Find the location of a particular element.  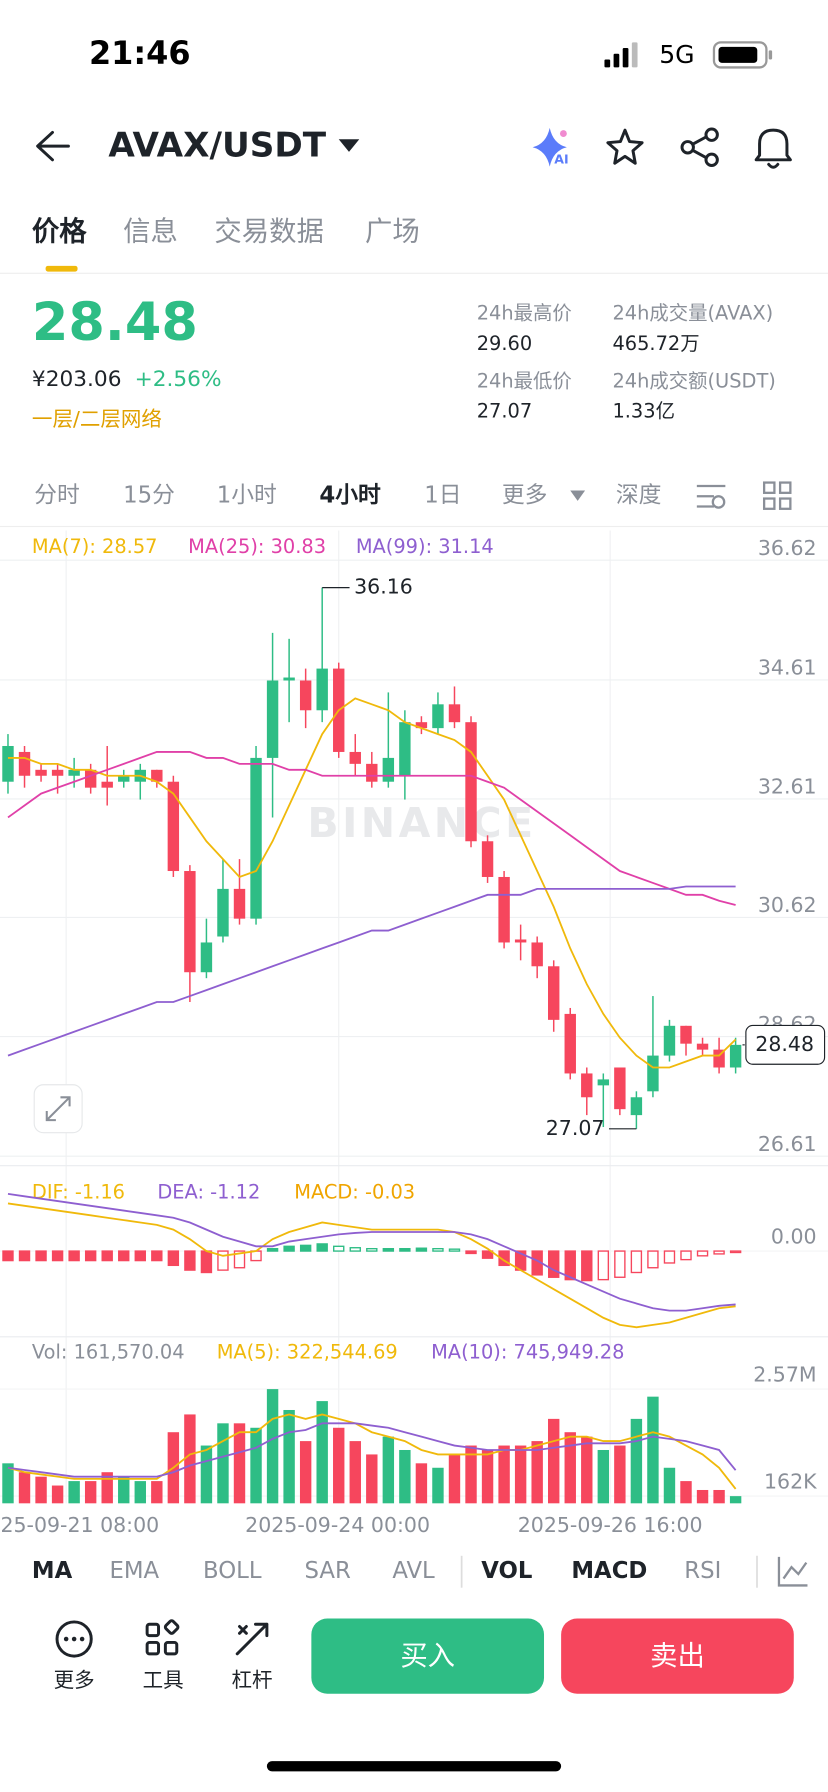

indicator-tab: AVL is located at coordinates (413, 1571).